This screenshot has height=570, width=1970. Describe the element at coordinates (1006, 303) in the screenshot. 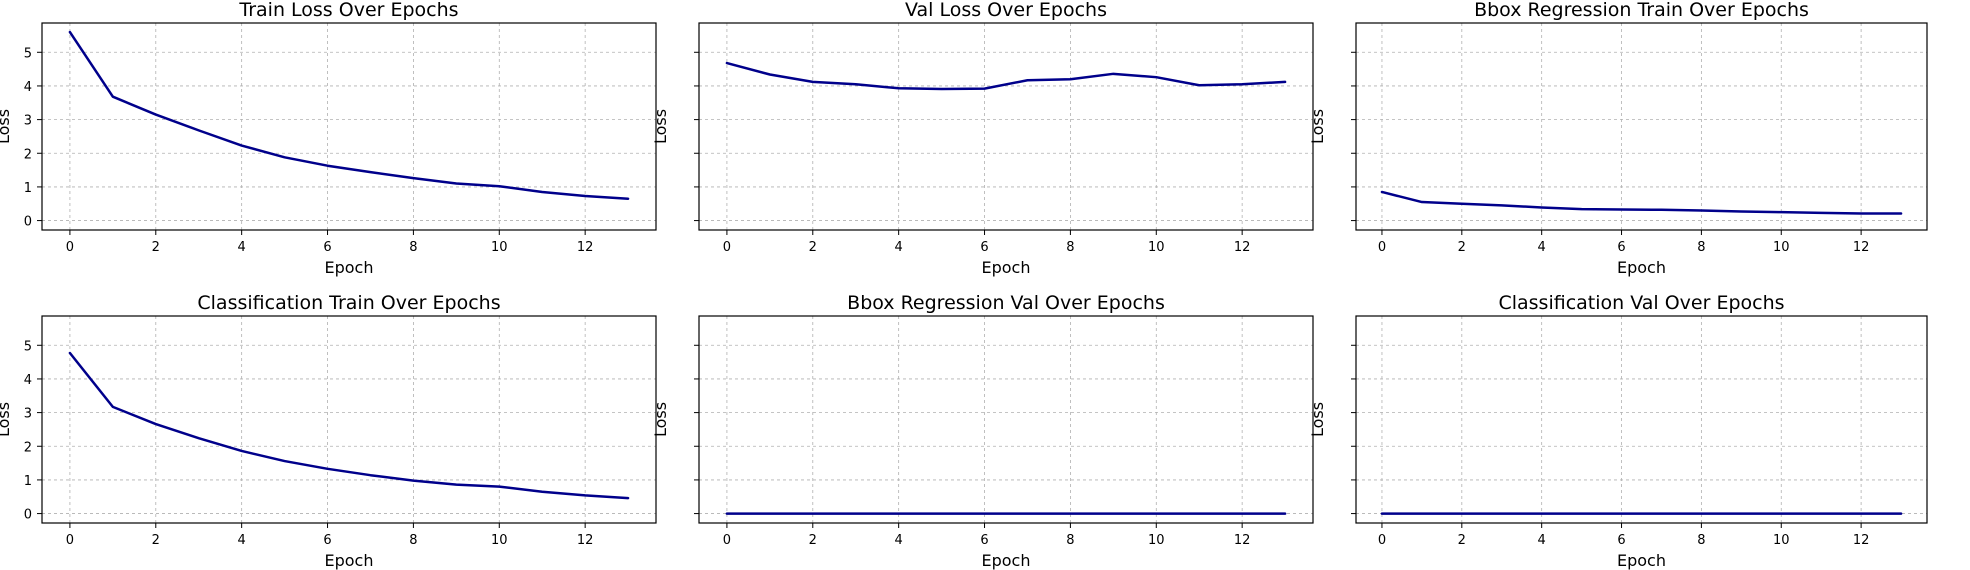

I see `chart-title: Bbox Regression Val Over Epochs` at that location.